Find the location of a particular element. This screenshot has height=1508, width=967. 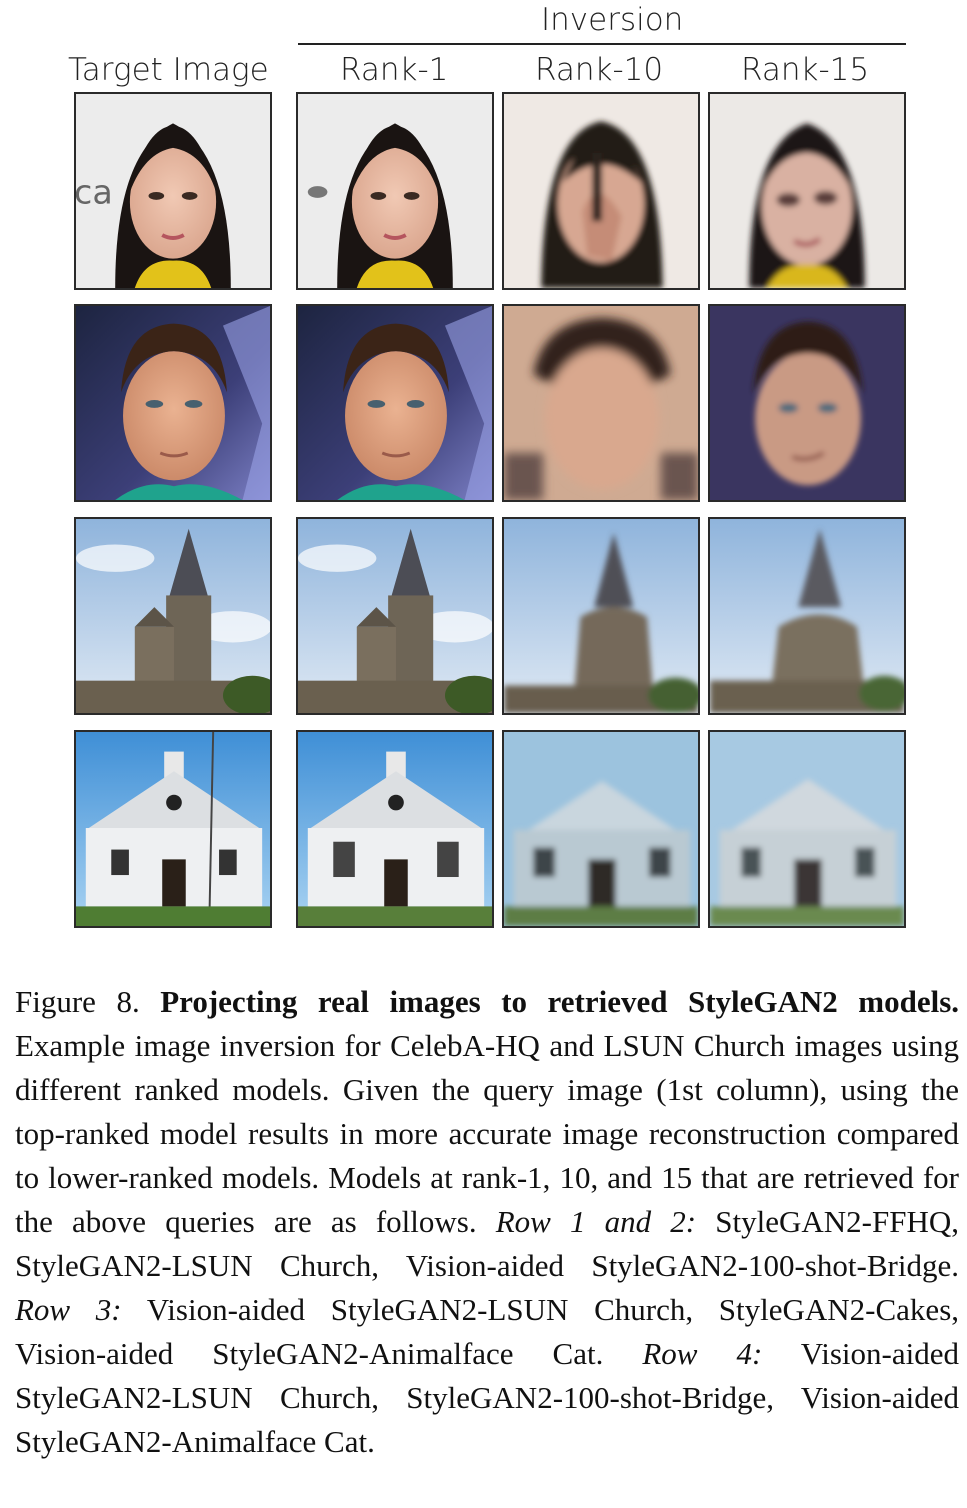

column-header-rank-1: Rank-1 is located at coordinates (394, 70).